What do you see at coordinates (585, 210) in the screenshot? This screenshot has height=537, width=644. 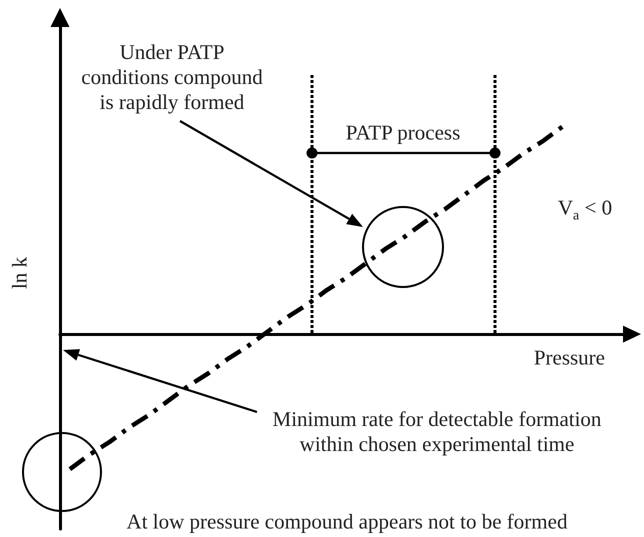 I see `annotation: V$_{a}$ < 0` at bounding box center [585, 210].